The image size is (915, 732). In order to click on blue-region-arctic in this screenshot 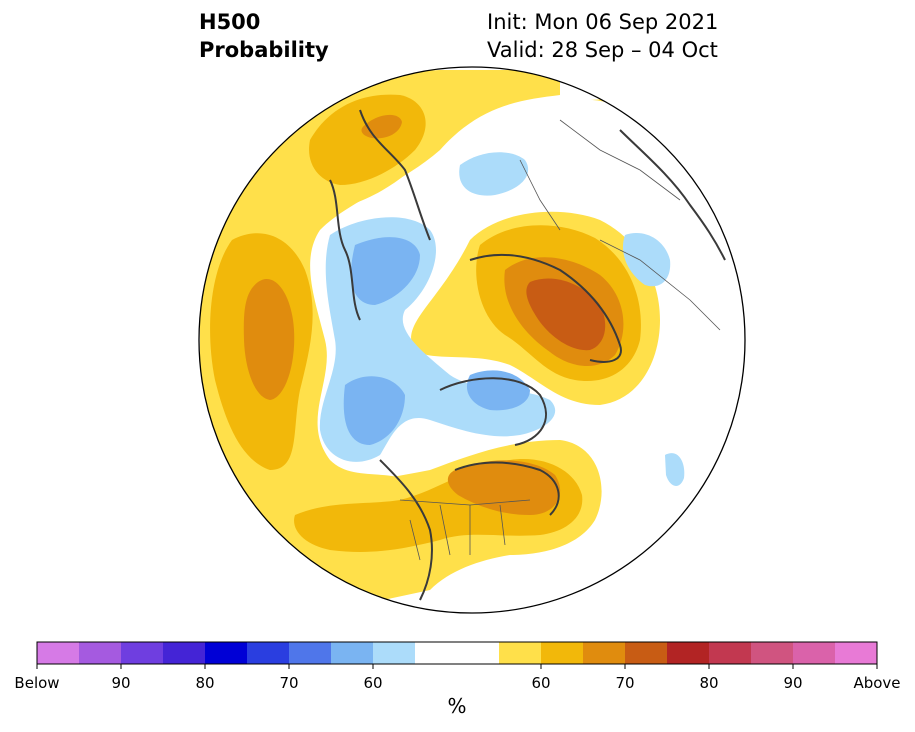, I will do `click(494, 174)`.